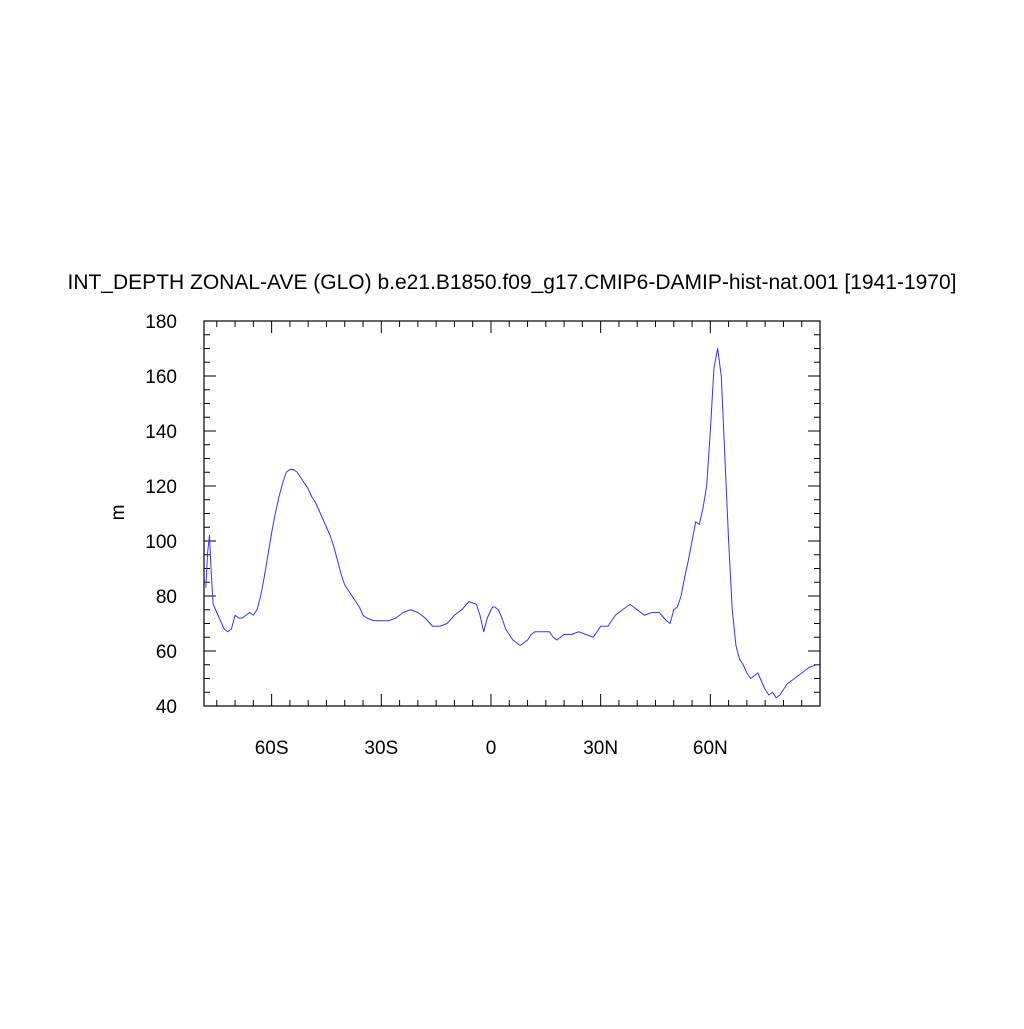 This screenshot has width=1024, height=1029. I want to click on y-axis-label: m, so click(118, 513).